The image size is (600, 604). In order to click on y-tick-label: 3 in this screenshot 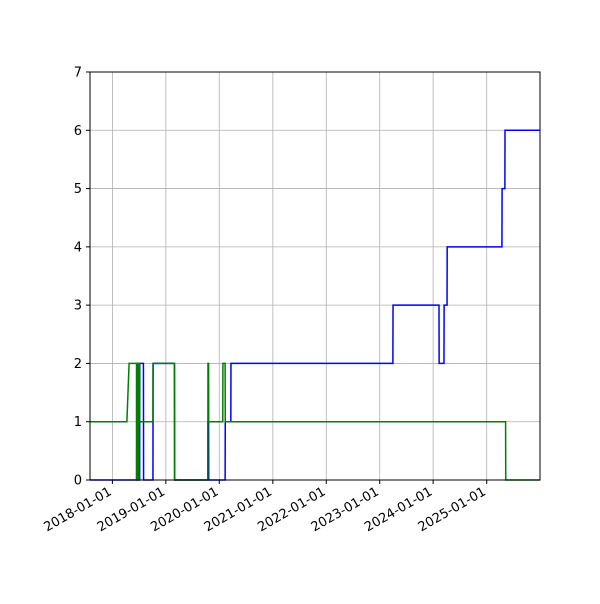, I will do `click(78, 306)`.